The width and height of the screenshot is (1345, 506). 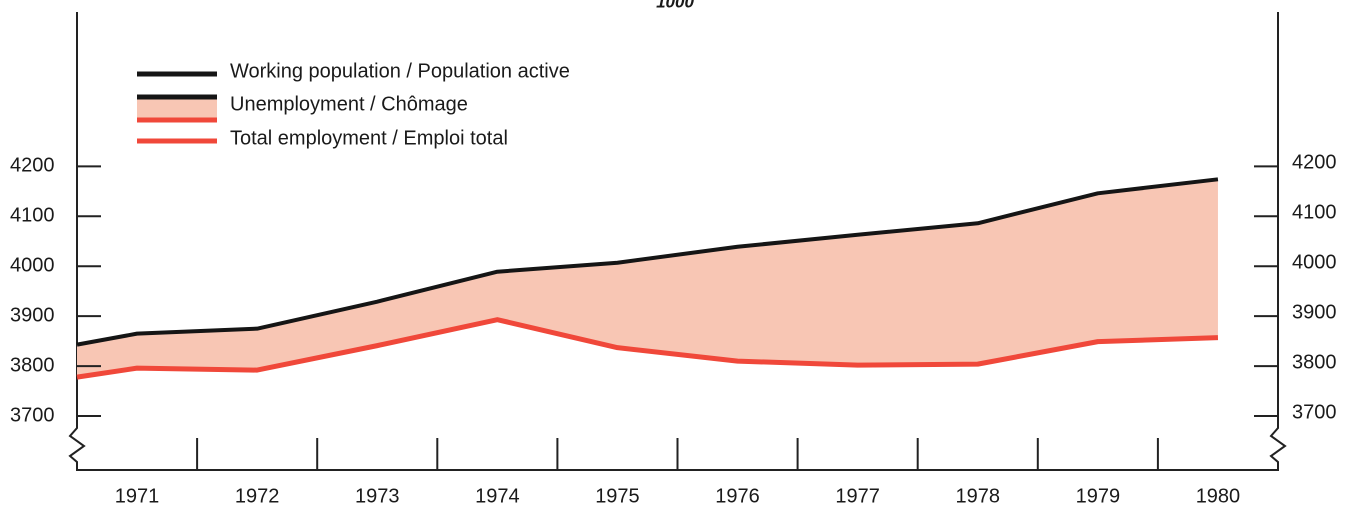 I want to click on x-tick-label: 1976, so click(x=737, y=495).